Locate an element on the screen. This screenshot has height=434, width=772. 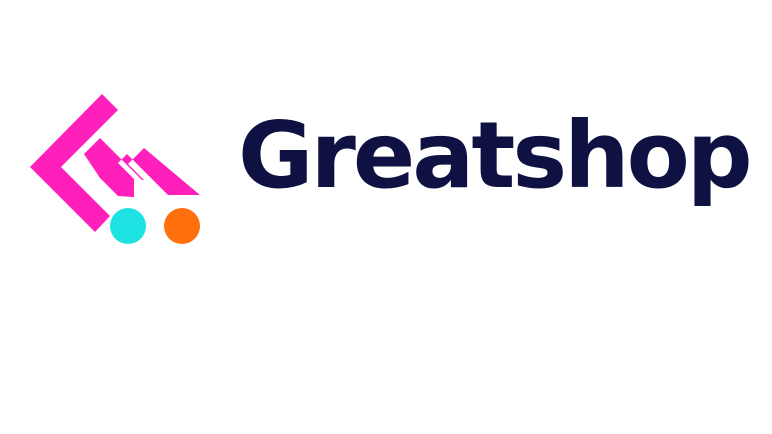
cart-wheel-right-icon is located at coordinates (182, 226).